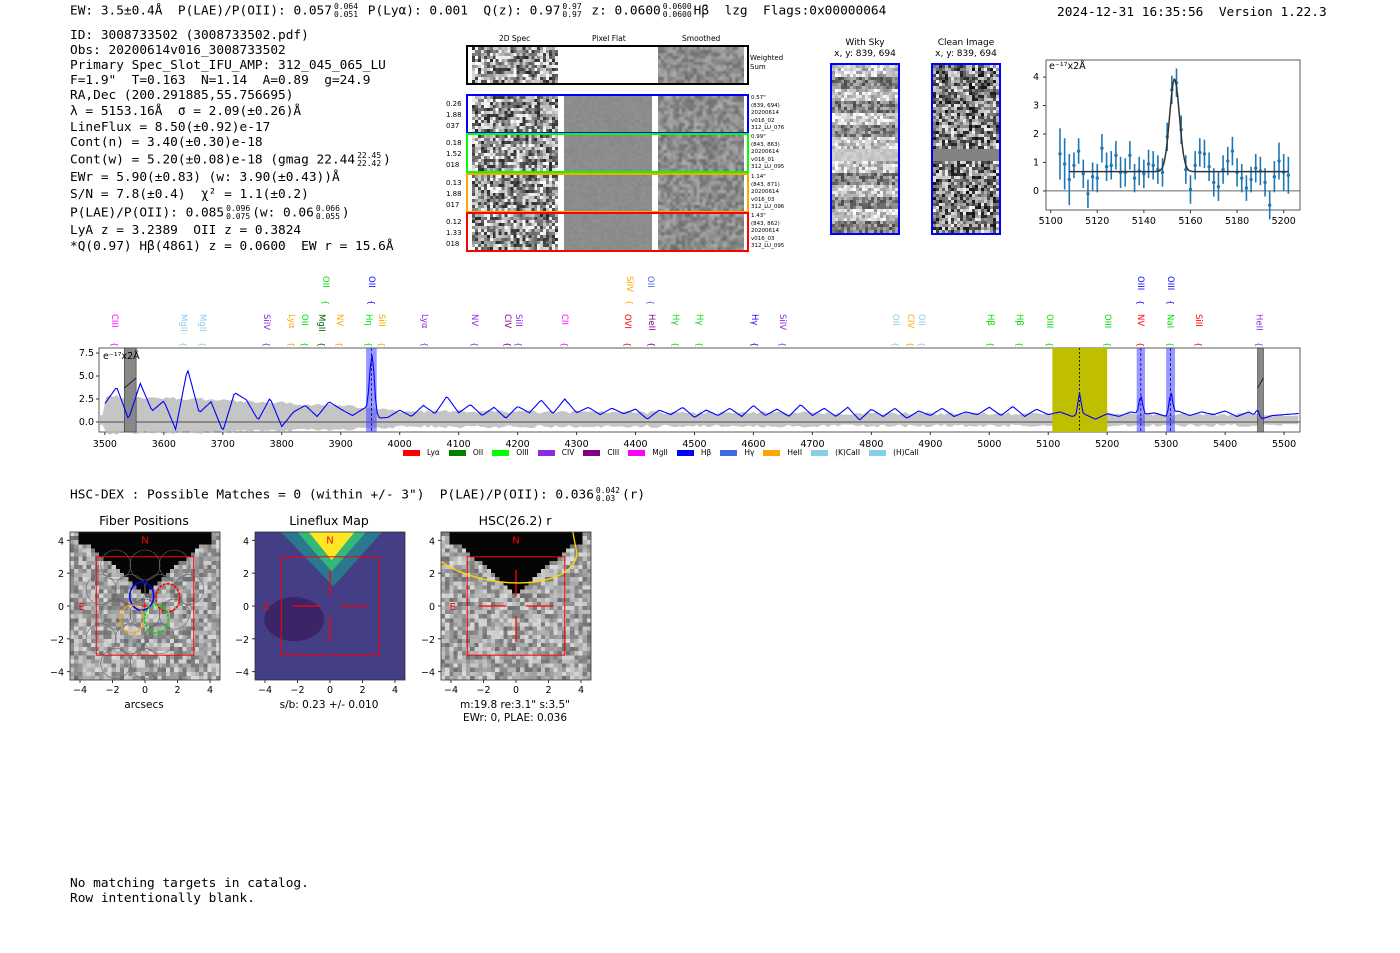 The width and height of the screenshot is (1400, 953). Describe the element at coordinates (291, 321) in the screenshot. I see `line-label-text: Lyα` at that location.